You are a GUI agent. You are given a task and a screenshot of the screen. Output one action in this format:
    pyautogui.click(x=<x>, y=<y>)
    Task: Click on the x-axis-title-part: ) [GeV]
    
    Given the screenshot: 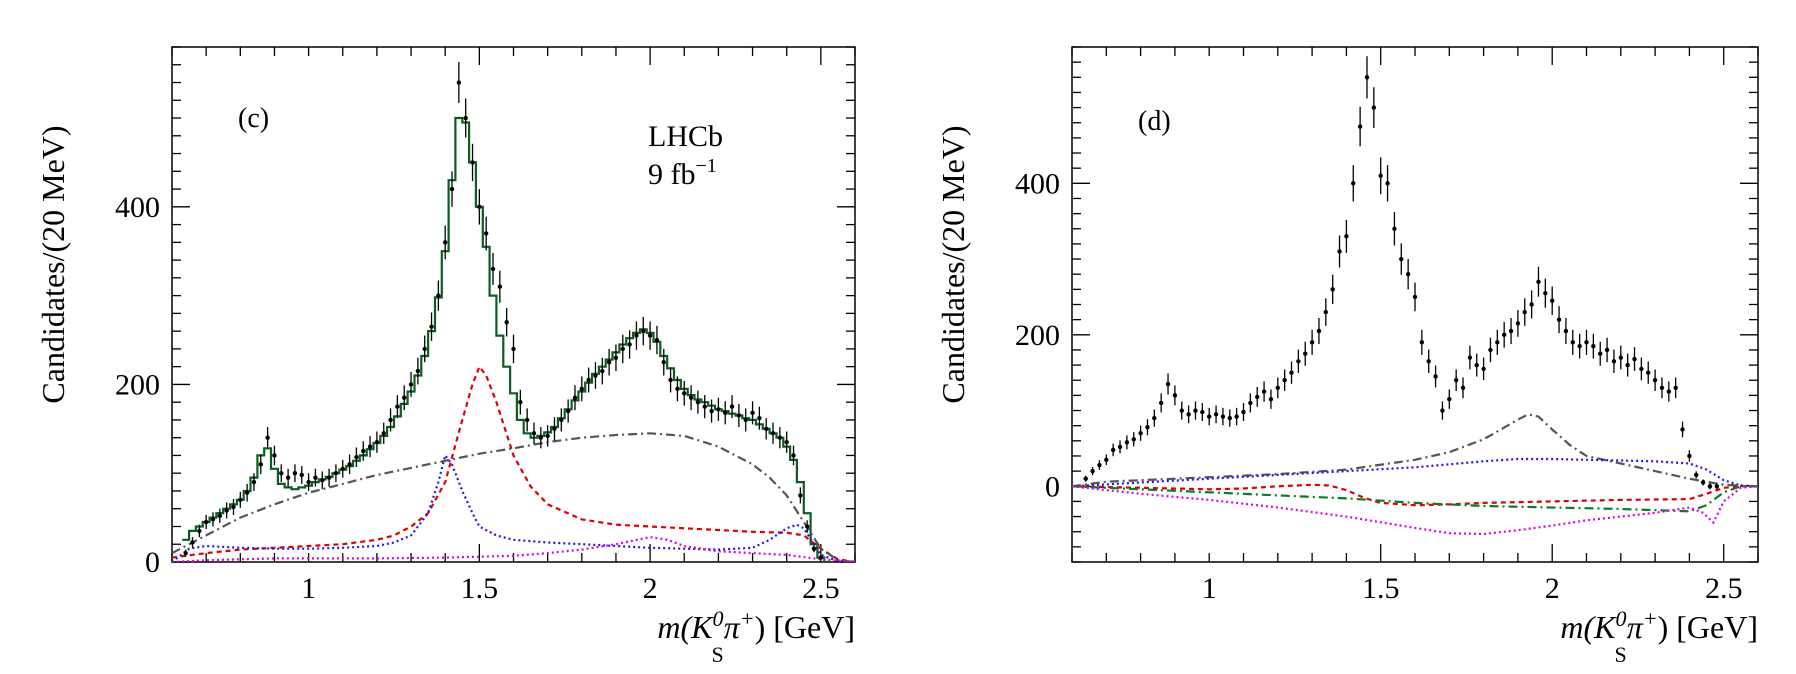 What is the action you would take?
    pyautogui.click(x=1708, y=627)
    